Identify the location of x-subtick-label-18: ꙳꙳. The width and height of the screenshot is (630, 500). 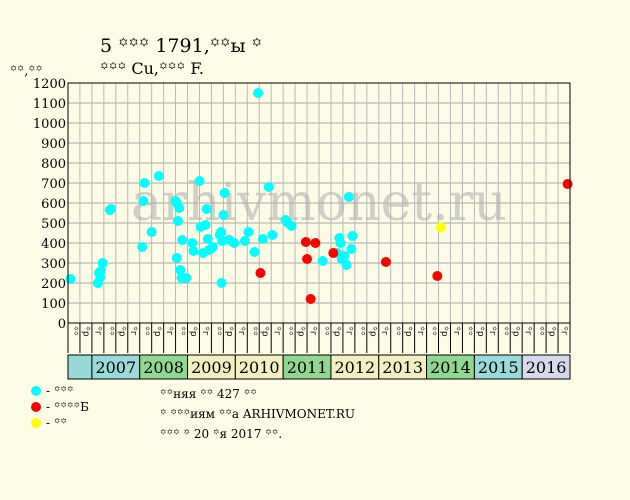
(289, 331).